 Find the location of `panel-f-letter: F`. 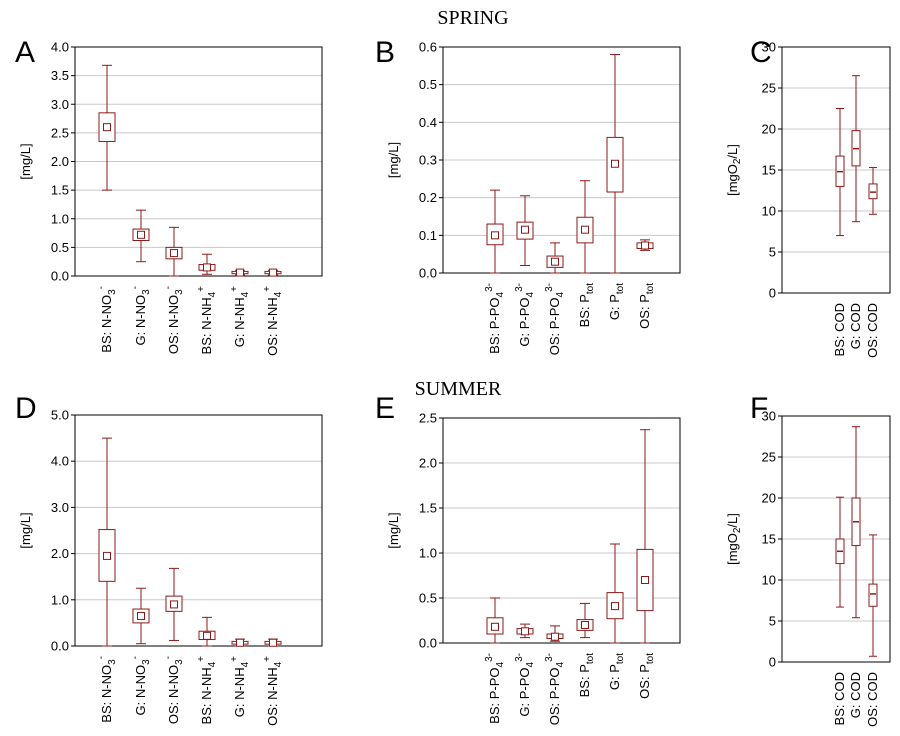

panel-f-letter: F is located at coordinates (759, 408).